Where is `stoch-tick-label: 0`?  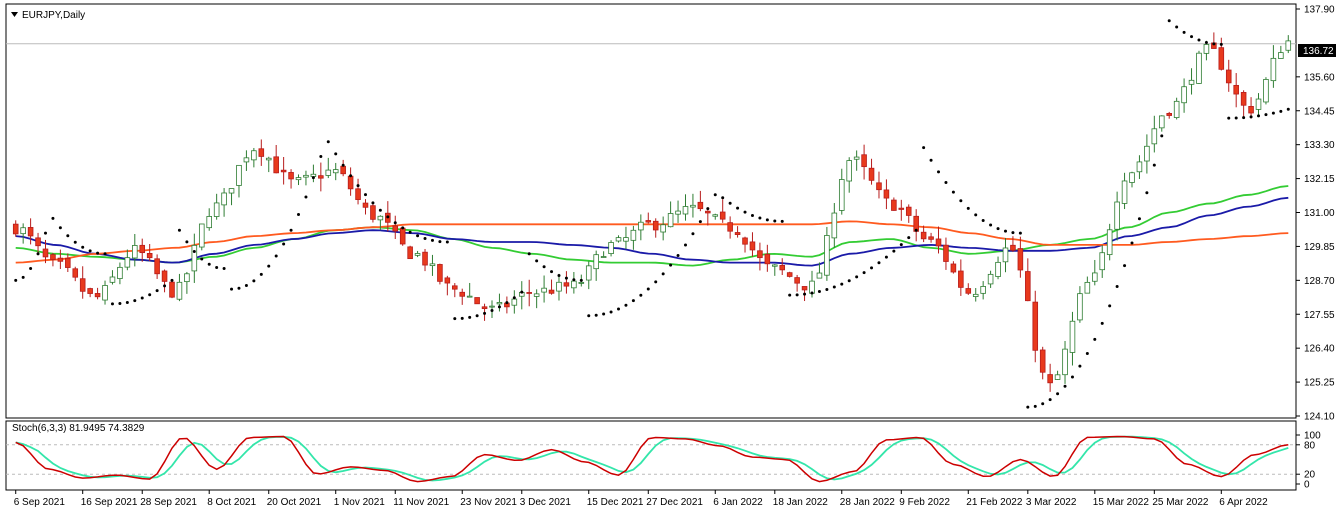
stoch-tick-label: 0 is located at coordinates (1307, 485).